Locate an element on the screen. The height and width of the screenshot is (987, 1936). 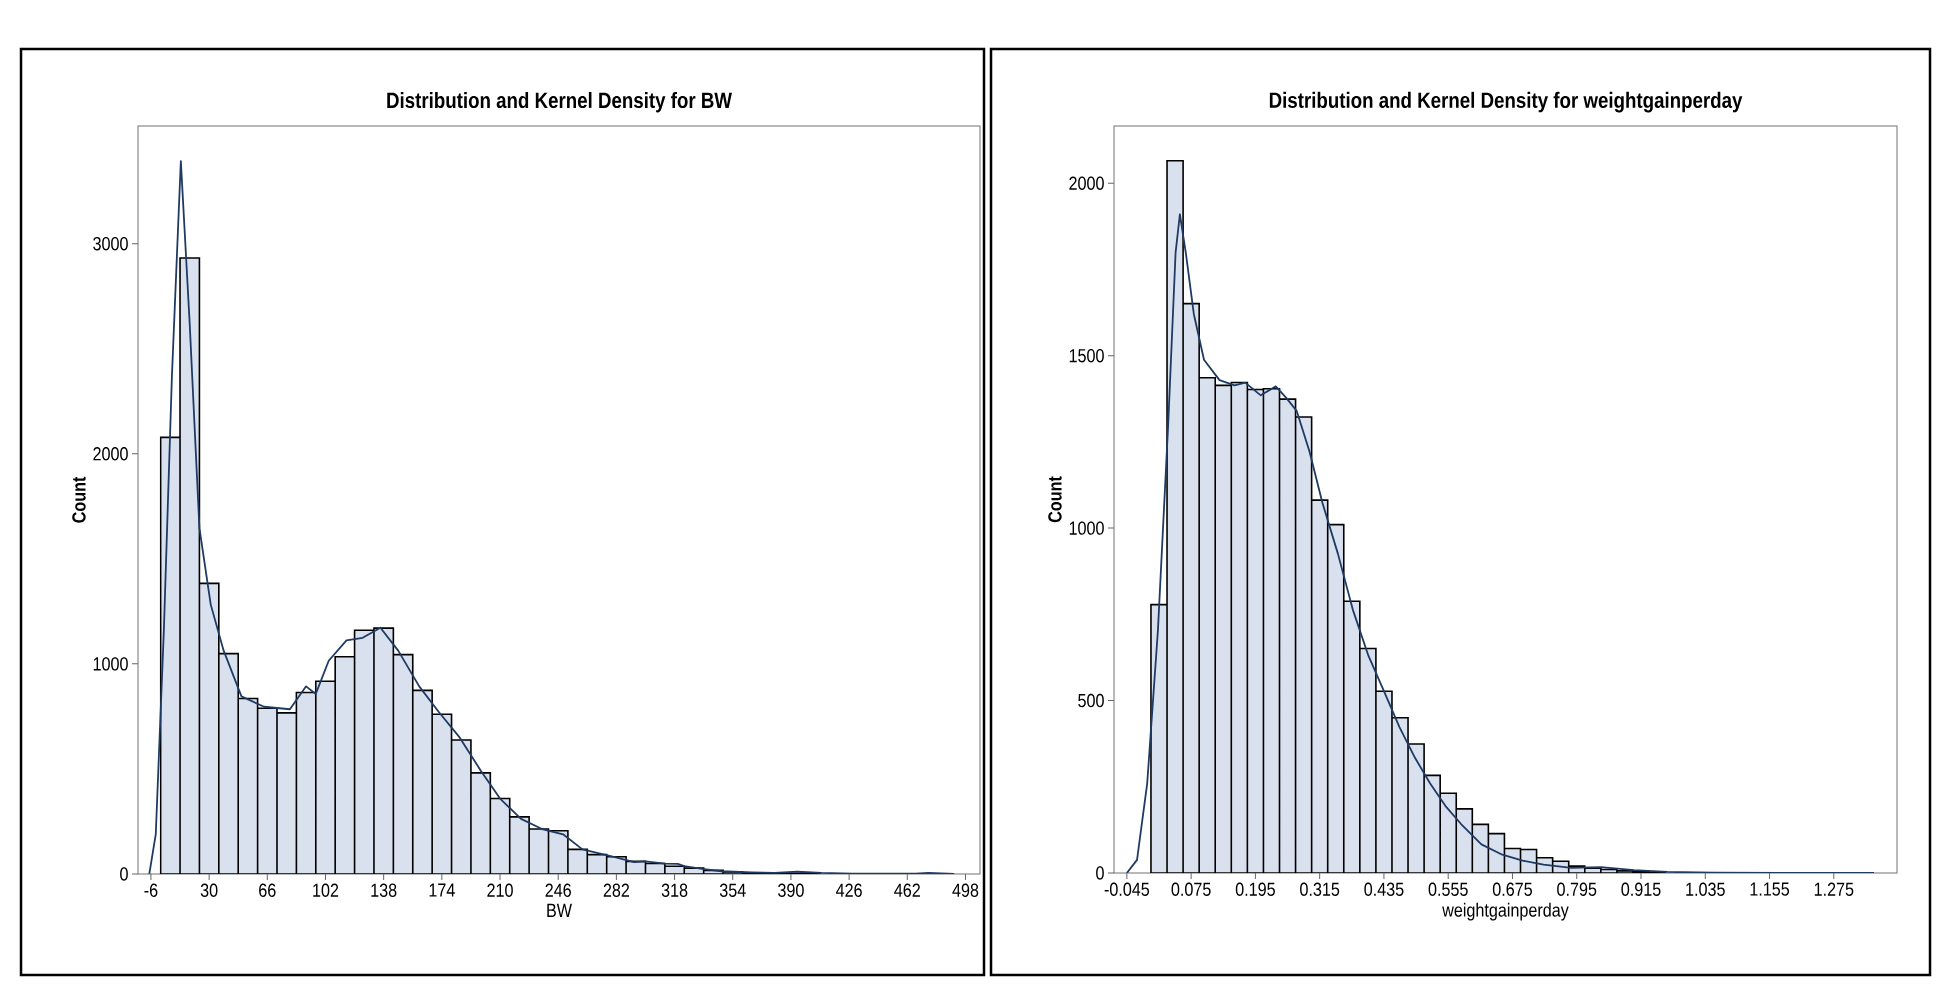
x-tick-label: 0.675 is located at coordinates (1512, 889).